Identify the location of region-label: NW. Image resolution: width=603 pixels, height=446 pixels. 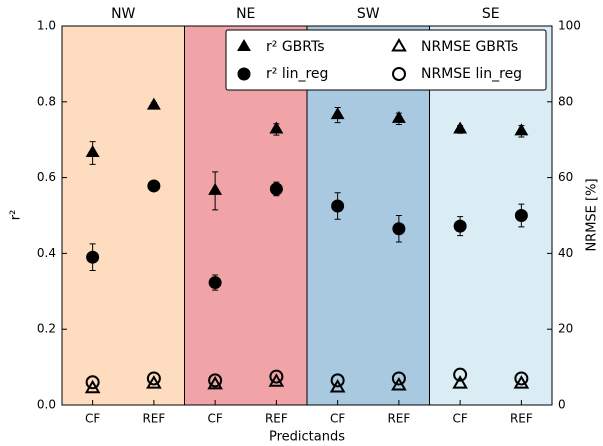
(123, 14).